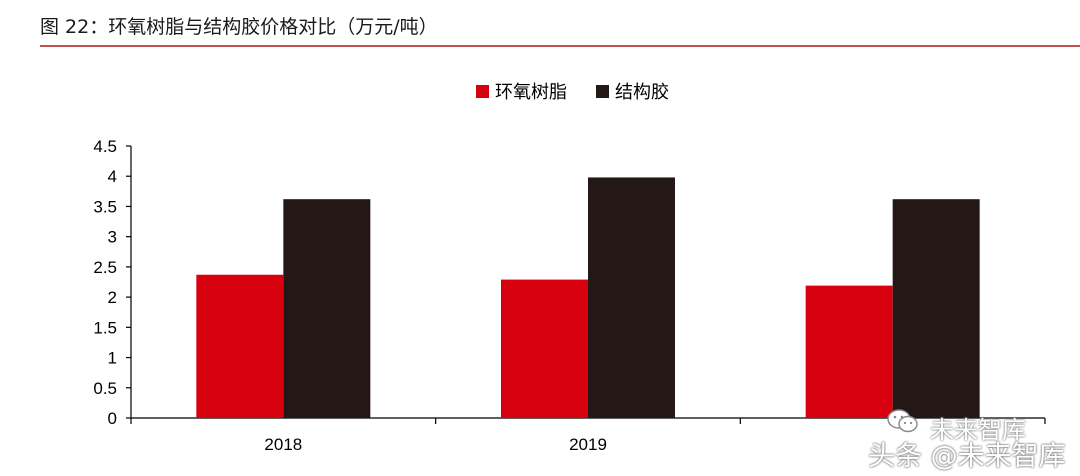 The height and width of the screenshot is (476, 1080). Describe the element at coordinates (105, 388) in the screenshot. I see `y-tick-label: 0.5` at that location.